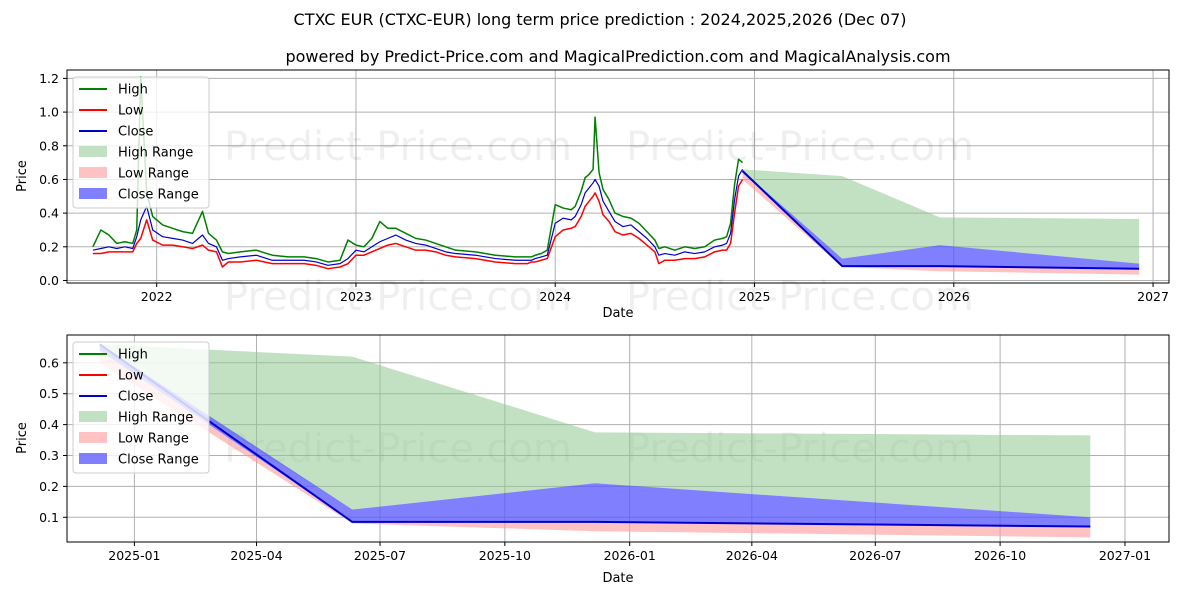 The image size is (1200, 604). I want to click on x-tick-label: 2025-07, so click(380, 555).